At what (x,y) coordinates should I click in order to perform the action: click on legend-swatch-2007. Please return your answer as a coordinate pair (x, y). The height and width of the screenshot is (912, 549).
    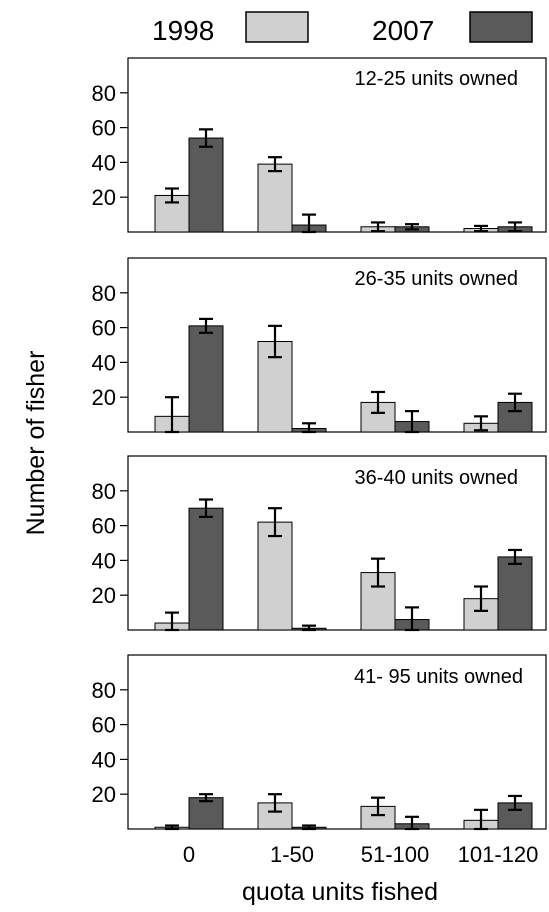
    Looking at the image, I should click on (501, 27).